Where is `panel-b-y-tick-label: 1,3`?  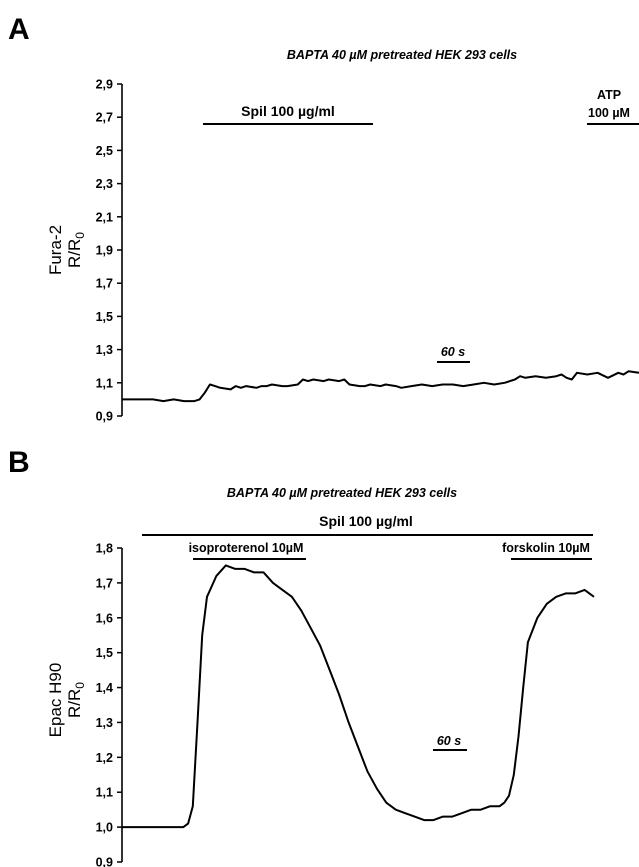 panel-b-y-tick-label: 1,3 is located at coordinates (104, 723).